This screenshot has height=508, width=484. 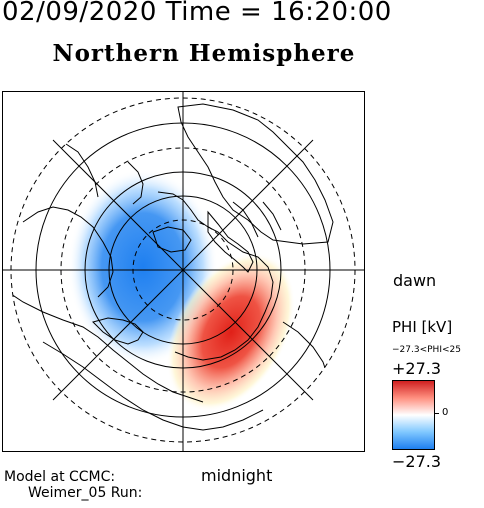 I want to click on colorbar-max-label: +27.3, so click(x=417, y=368).